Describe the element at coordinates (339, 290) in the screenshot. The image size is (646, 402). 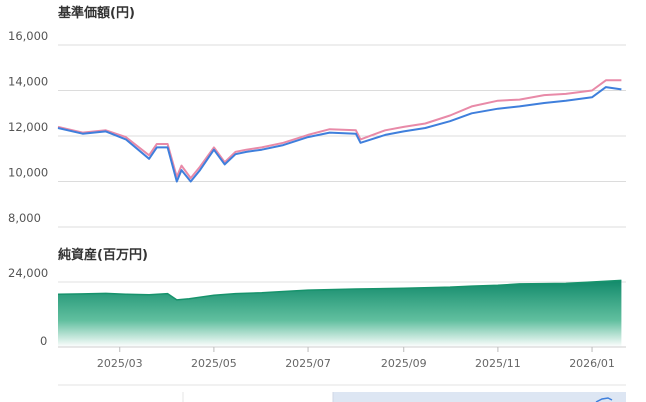
I see `assets-area-line` at that location.